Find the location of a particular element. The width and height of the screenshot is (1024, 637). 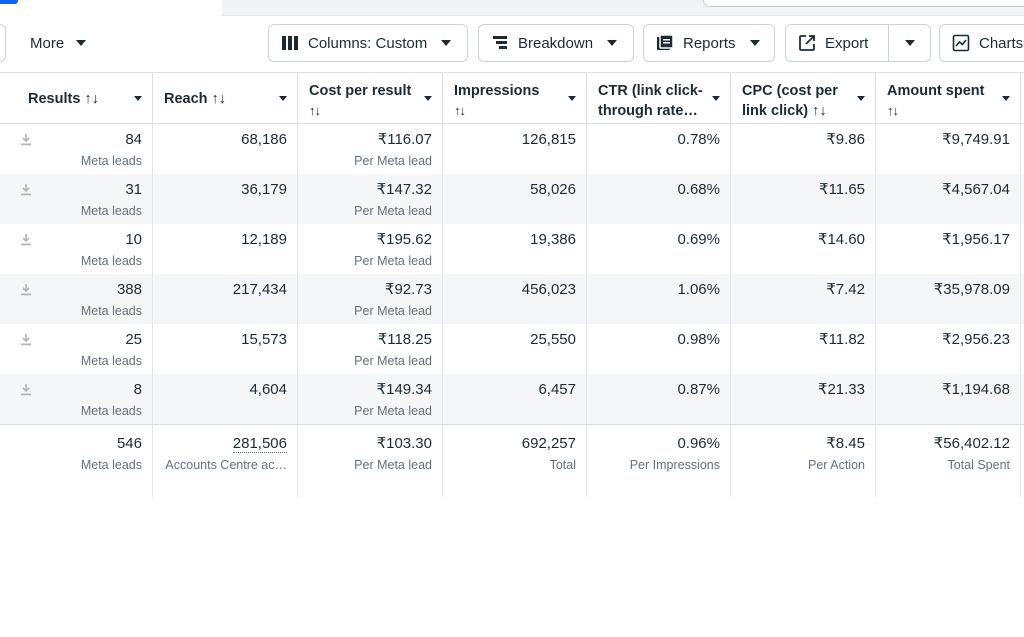

breakdown-icon is located at coordinates (500, 43).